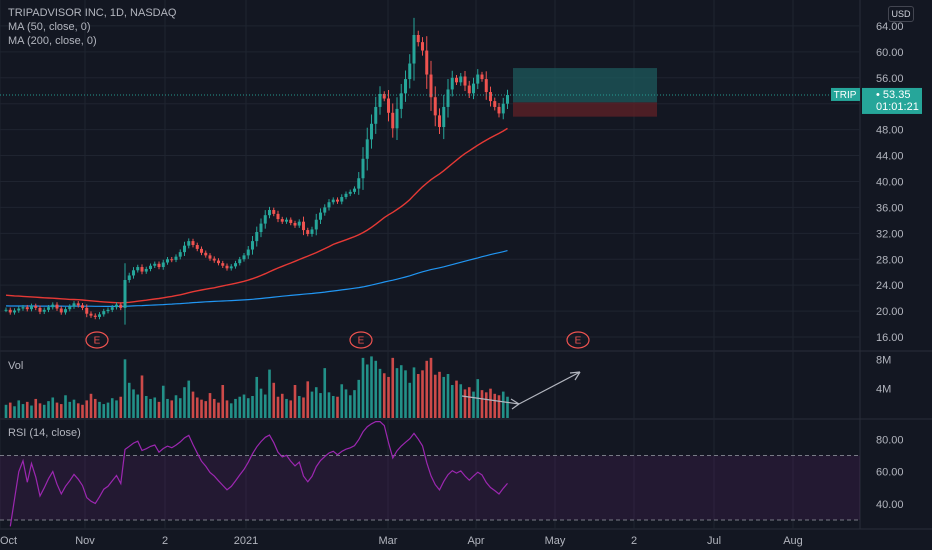 This screenshot has height=550, width=932. Describe the element at coordinates (890, 260) in the screenshot. I see `price-tick-label: 28.00` at that location.